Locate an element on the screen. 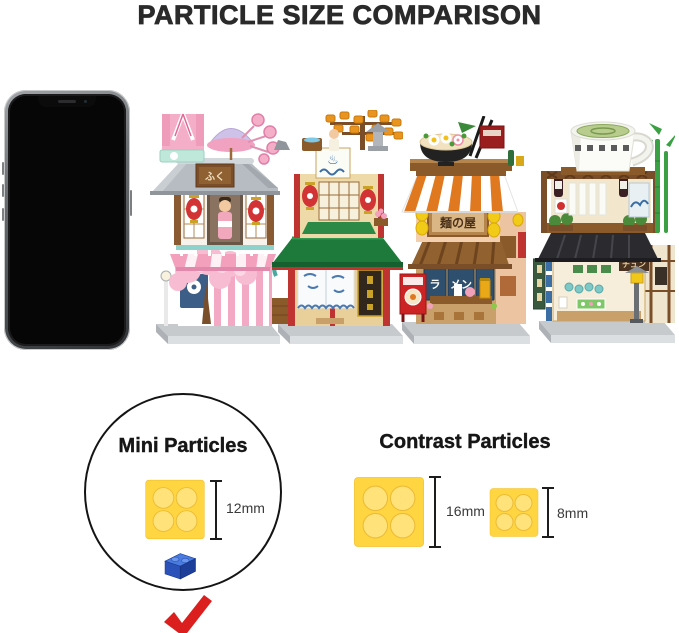 The height and width of the screenshot is (633, 679). cup-checker-band is located at coordinates (602, 148).